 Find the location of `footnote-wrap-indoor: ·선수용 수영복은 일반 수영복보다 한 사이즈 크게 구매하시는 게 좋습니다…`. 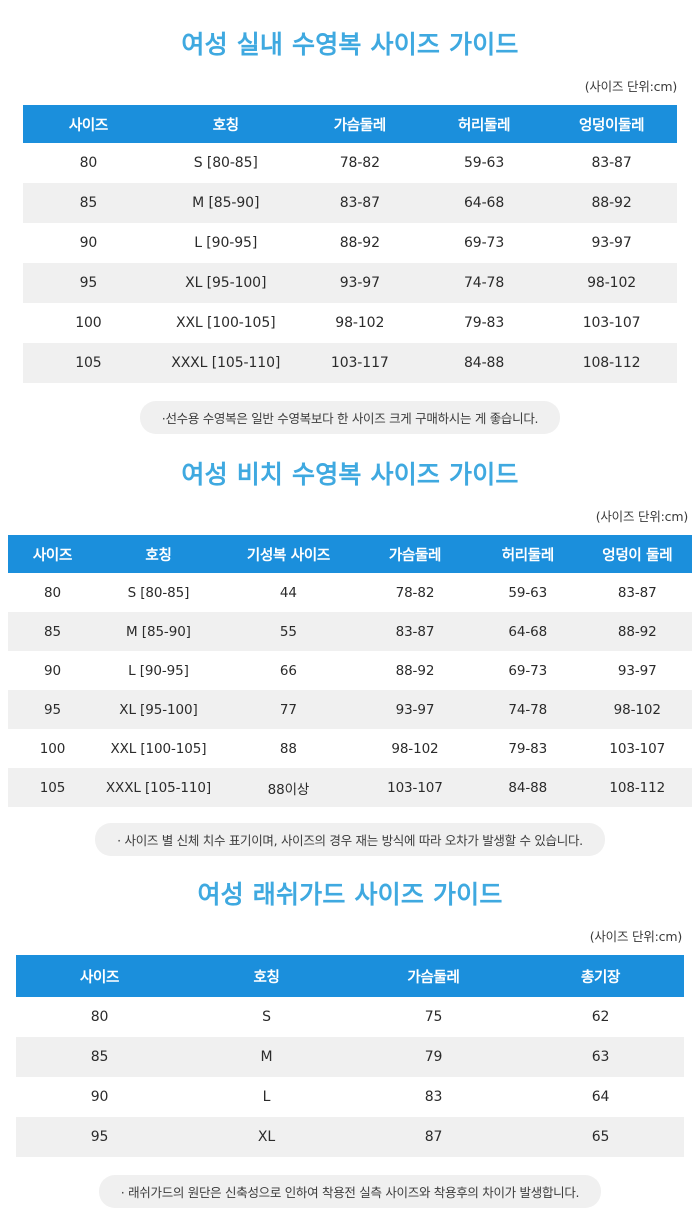

footnote-wrap-indoor: ·선수용 수영복은 일반 수영복보다 한 사이즈 크게 구매하시는 게 좋습니다… is located at coordinates (350, 417).